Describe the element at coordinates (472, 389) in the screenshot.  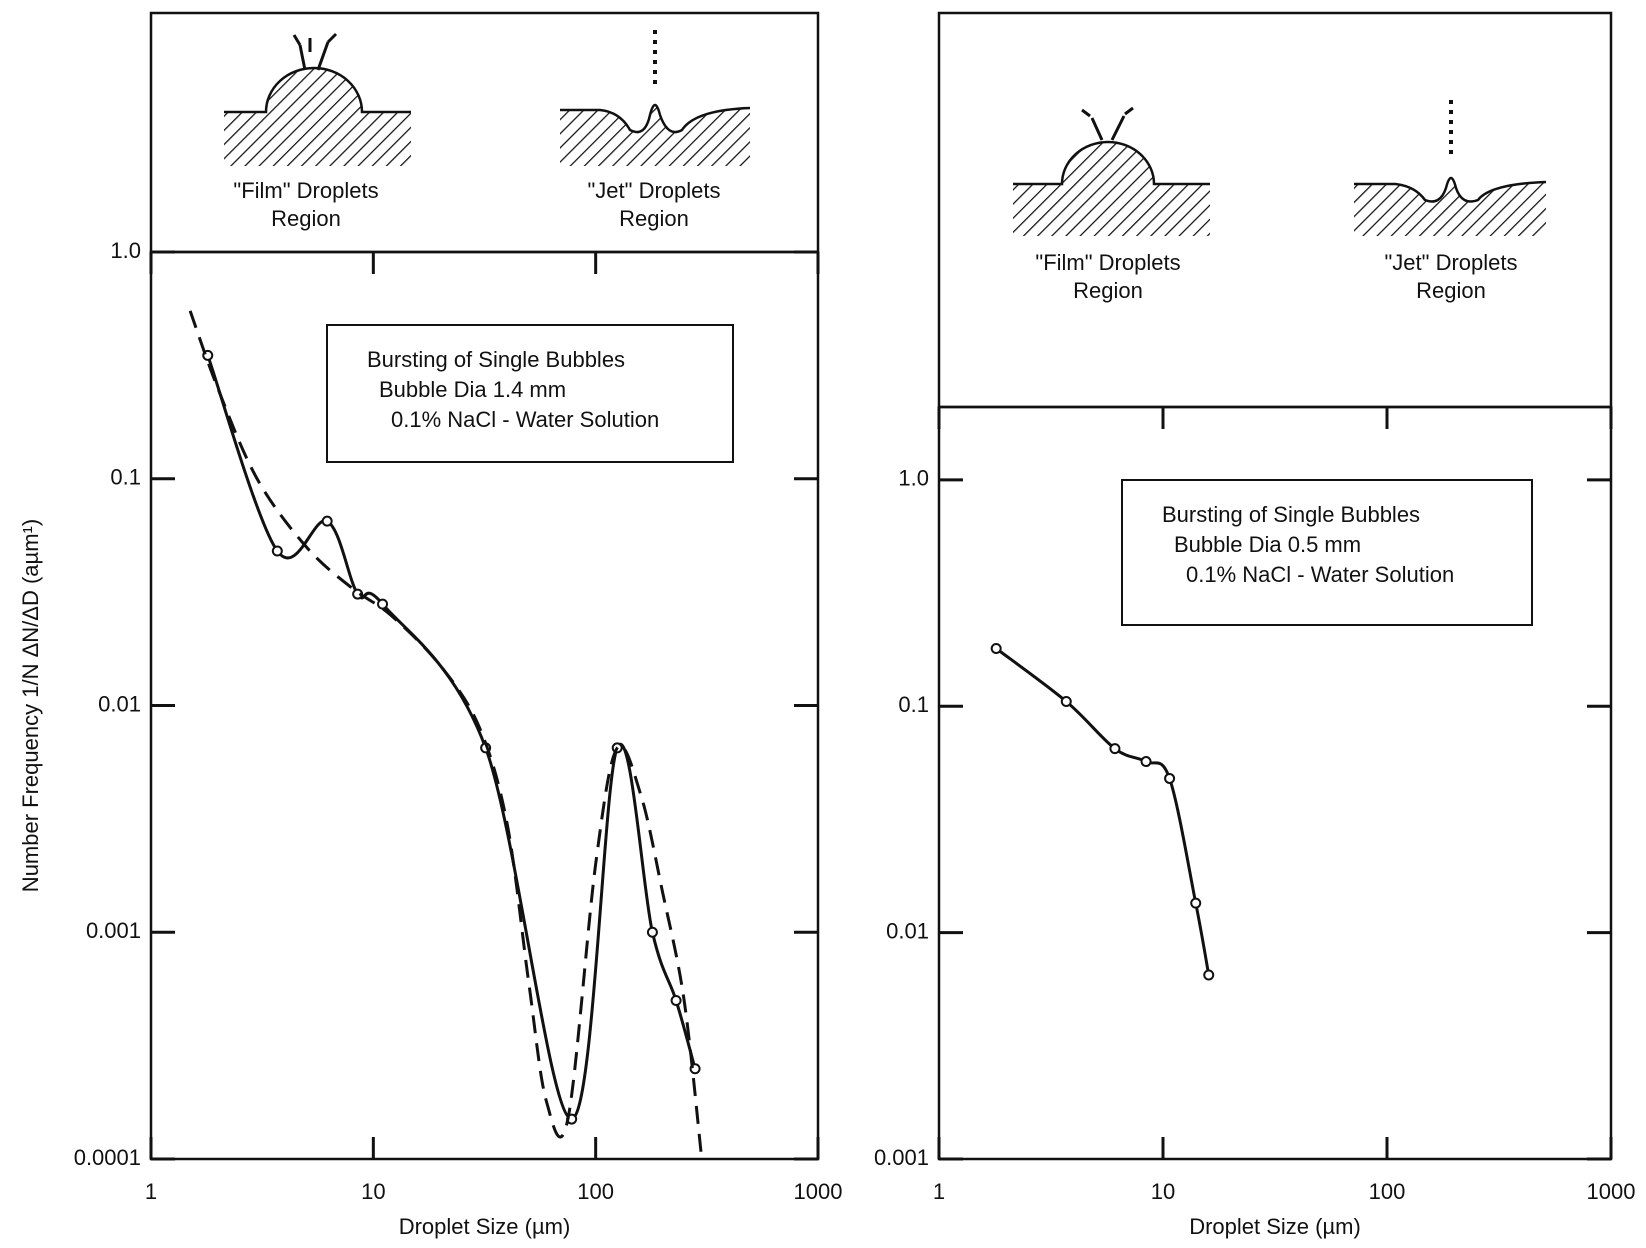
I see `annotation-text: Bubble Dia 1.4 mm` at that location.